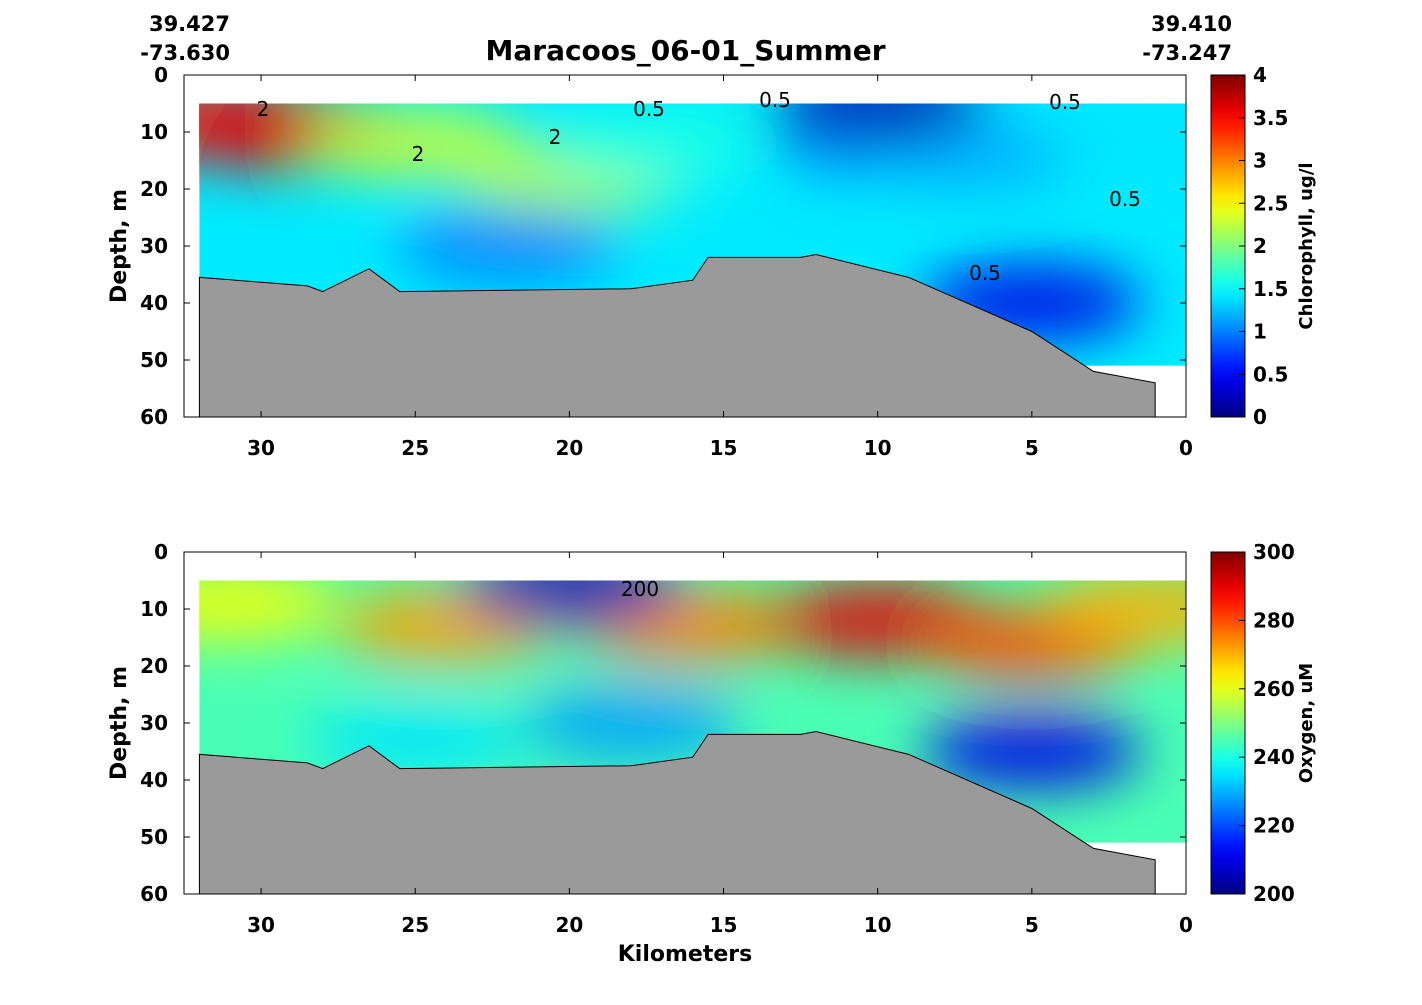  I want to click on contour-label-7: 0.5, so click(985, 273).